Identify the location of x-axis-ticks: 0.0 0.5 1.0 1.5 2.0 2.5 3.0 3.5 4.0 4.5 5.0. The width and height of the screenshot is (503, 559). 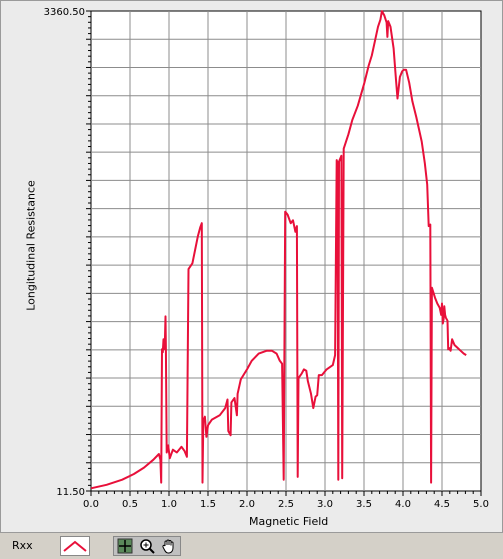
(286, 500).